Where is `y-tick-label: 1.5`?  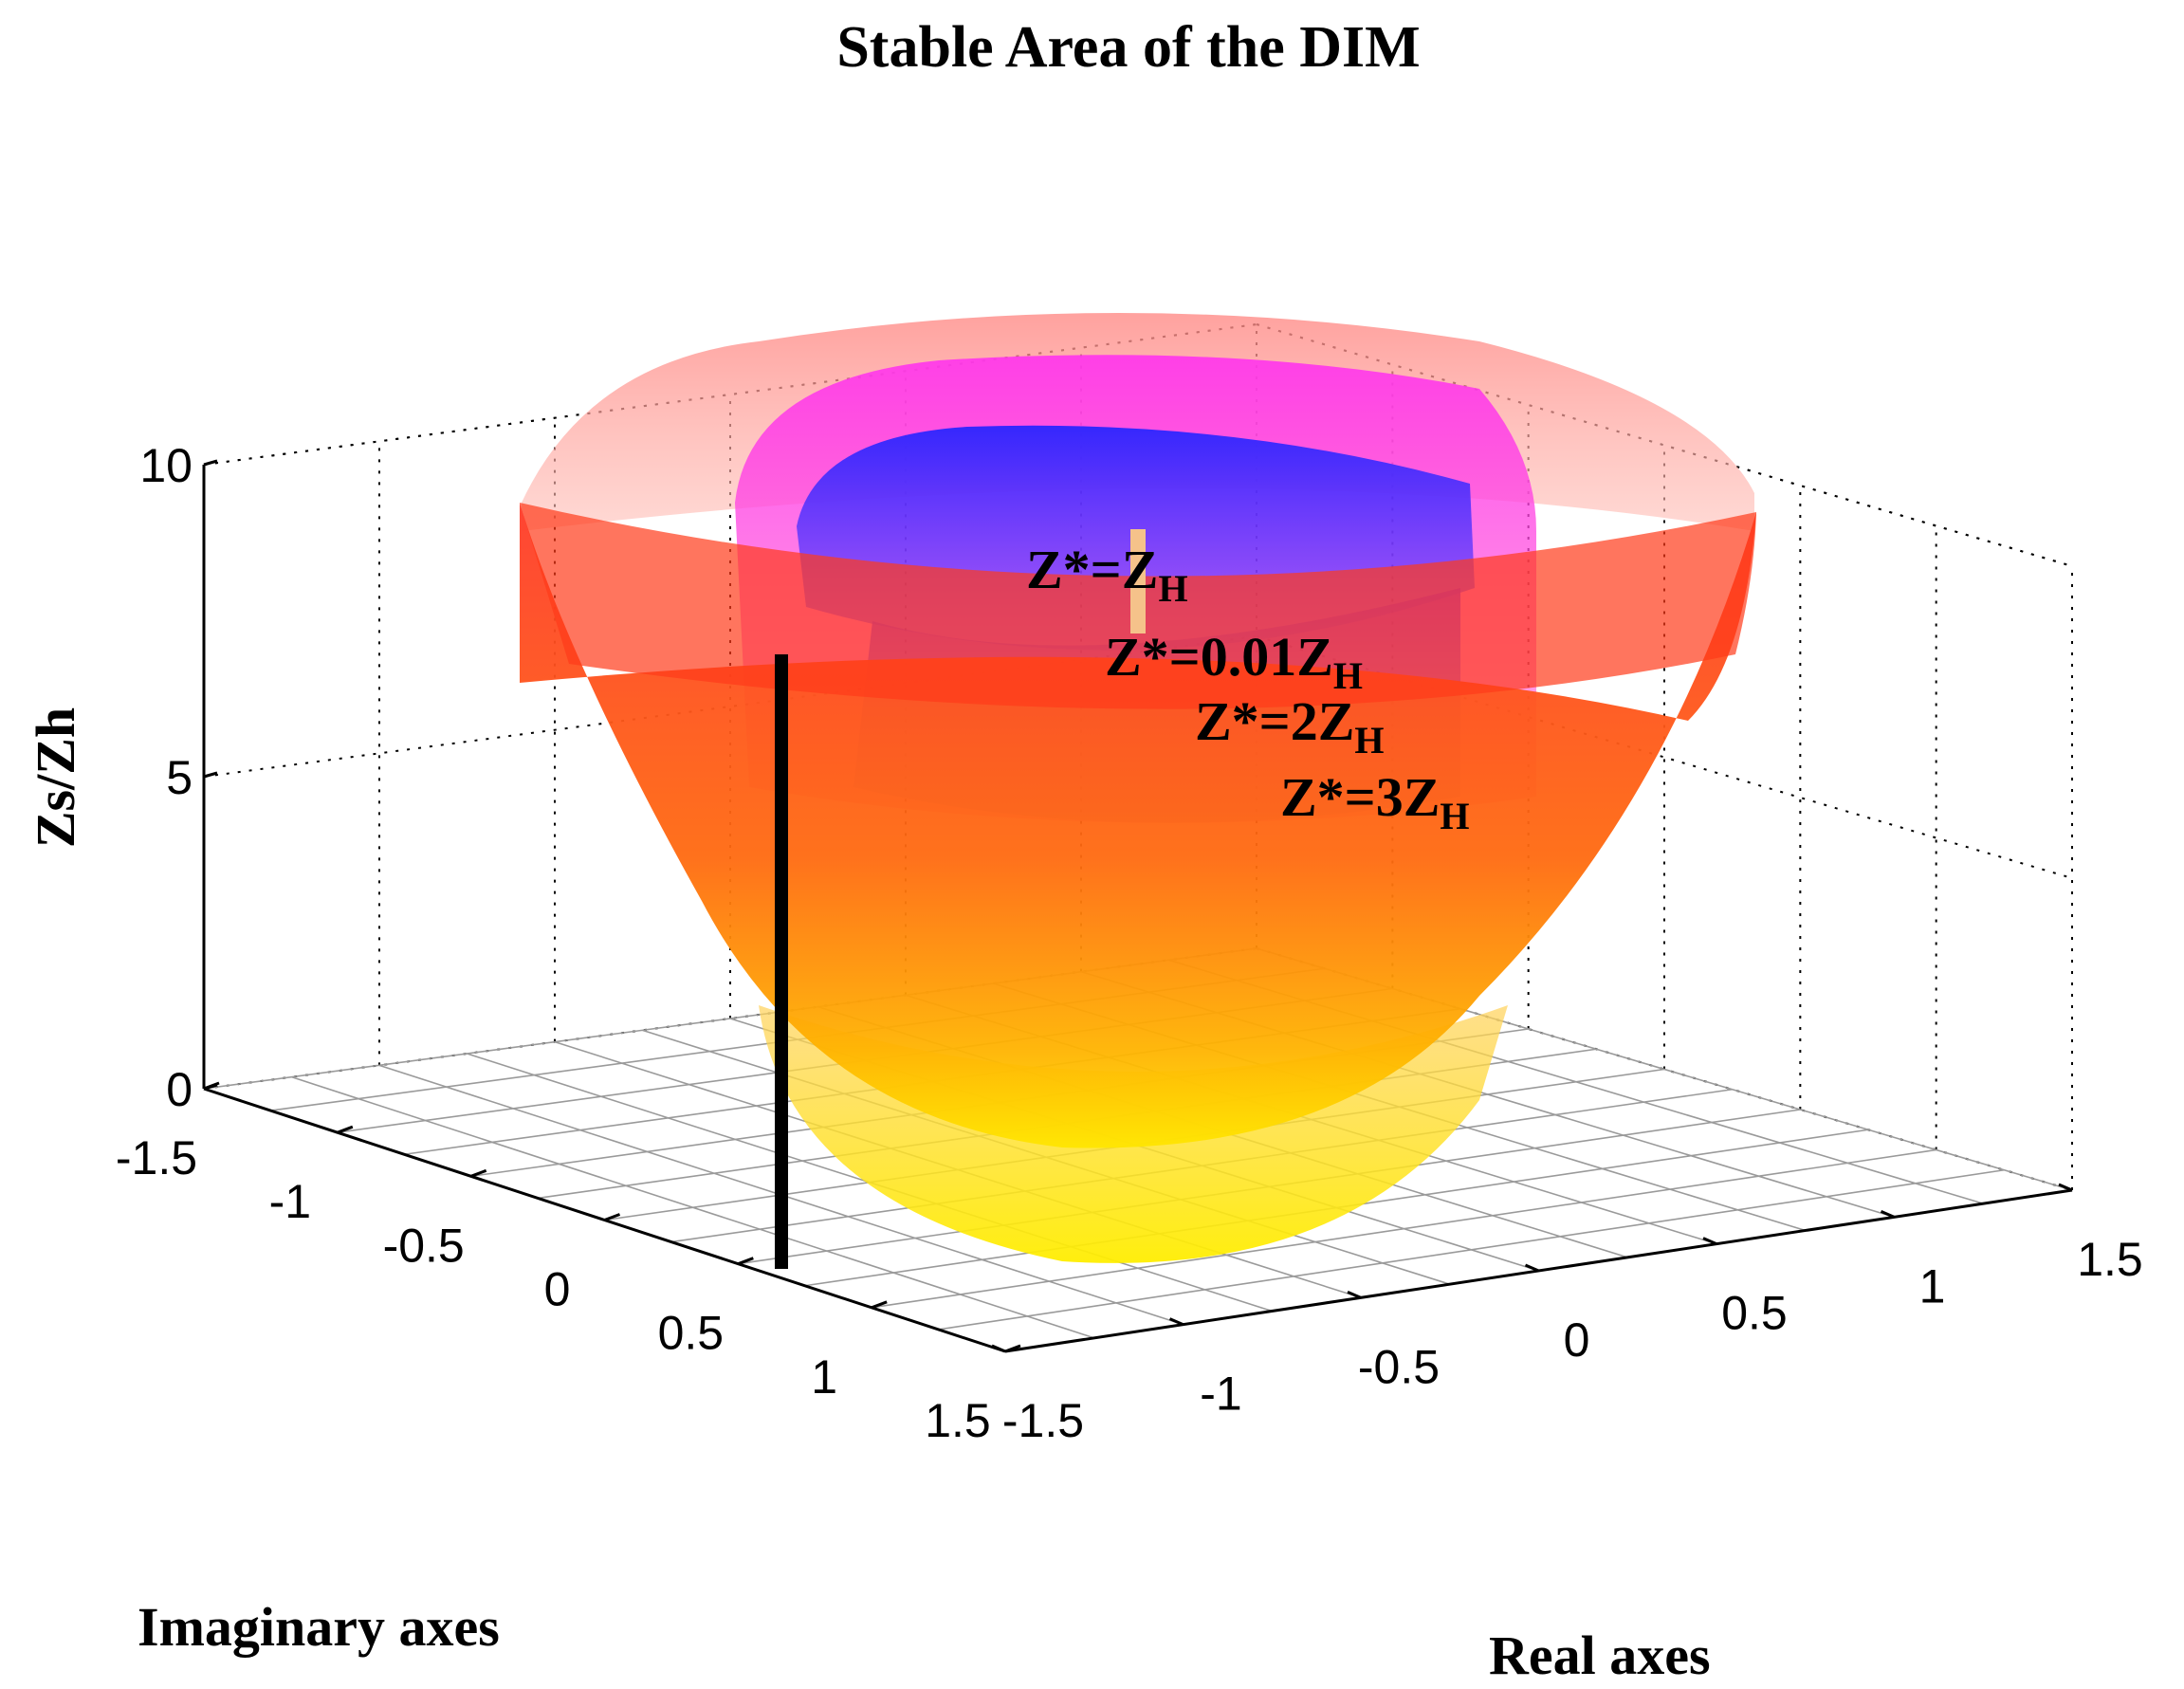 y-tick-label: 1.5 is located at coordinates (958, 1420).